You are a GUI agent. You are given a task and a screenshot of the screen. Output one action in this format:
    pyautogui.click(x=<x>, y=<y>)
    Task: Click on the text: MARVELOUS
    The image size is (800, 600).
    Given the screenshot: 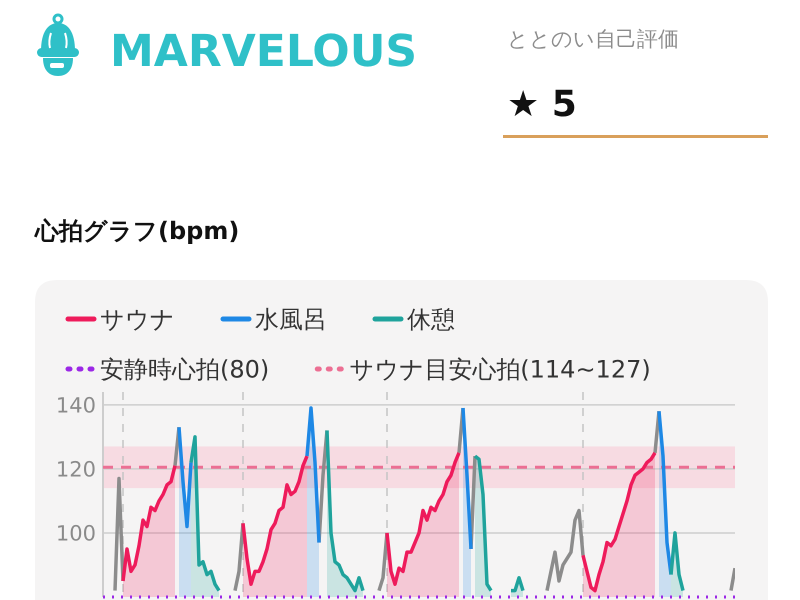 What is the action you would take?
    pyautogui.click(x=264, y=51)
    